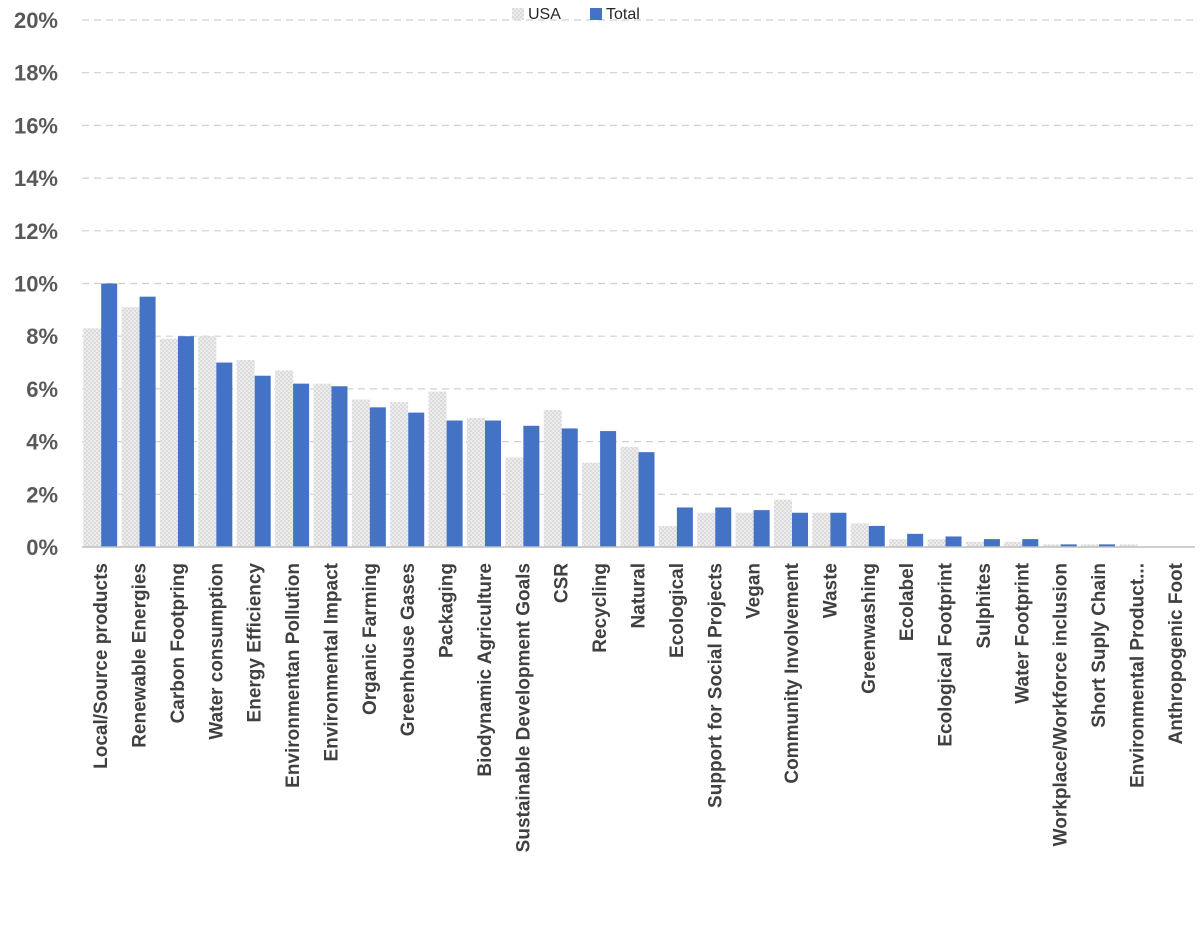 Image resolution: width=1200 pixels, height=949 pixels. Describe the element at coordinates (562, 583) in the screenshot. I see `x-tick-label: CSR` at that location.